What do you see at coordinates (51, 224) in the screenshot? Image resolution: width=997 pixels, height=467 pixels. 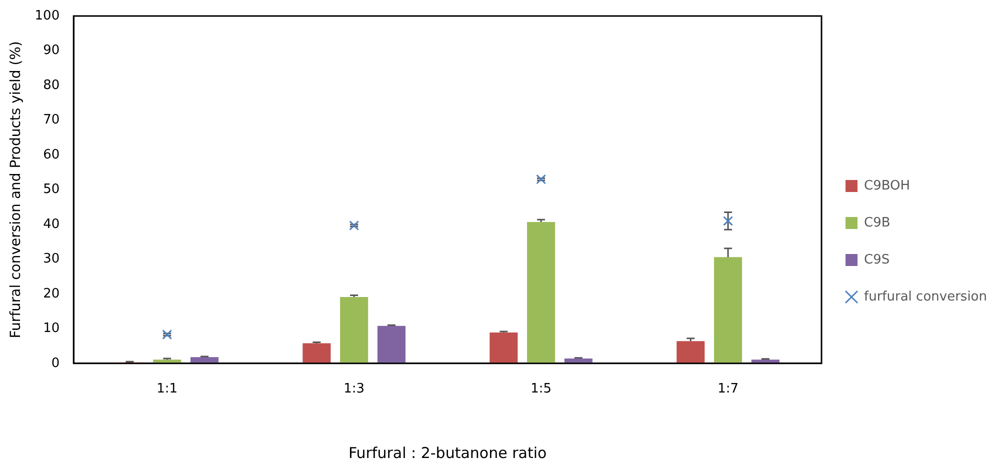 I see `y-tick-label: 40` at bounding box center [51, 224].